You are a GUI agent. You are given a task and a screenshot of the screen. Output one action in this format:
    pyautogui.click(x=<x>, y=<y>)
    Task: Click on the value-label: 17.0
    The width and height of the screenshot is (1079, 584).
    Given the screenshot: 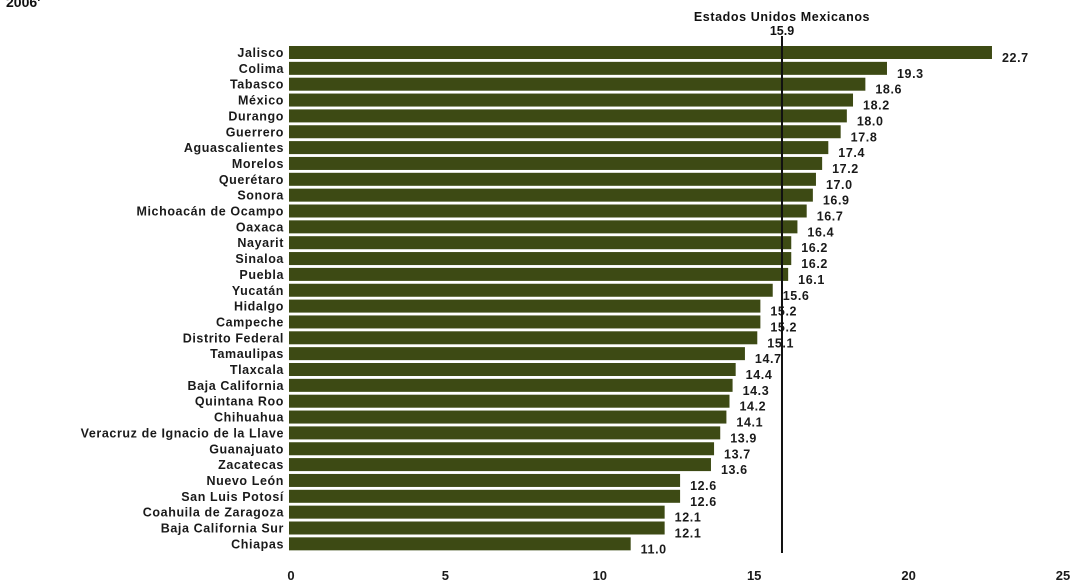 What is the action you would take?
    pyautogui.click(x=839, y=185)
    